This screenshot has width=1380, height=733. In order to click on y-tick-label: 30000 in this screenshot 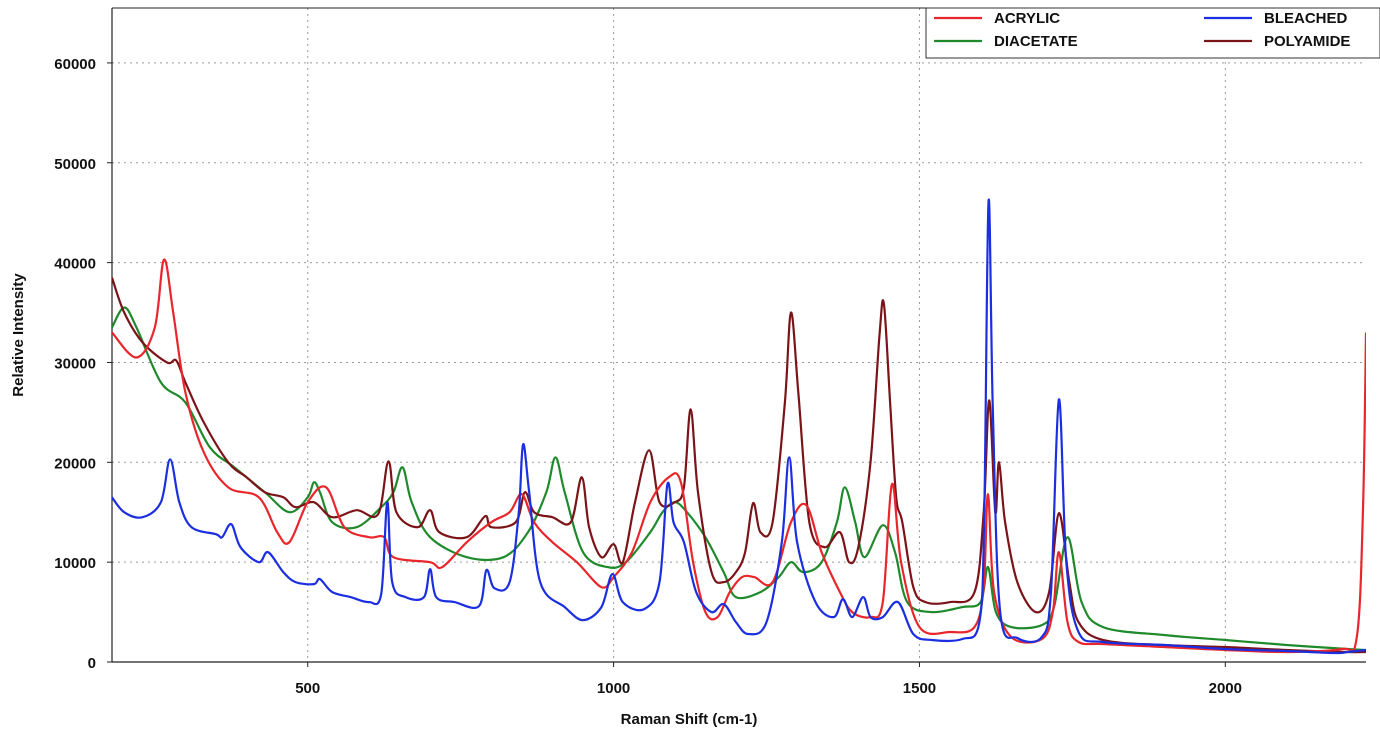, I will do `click(75, 363)`.